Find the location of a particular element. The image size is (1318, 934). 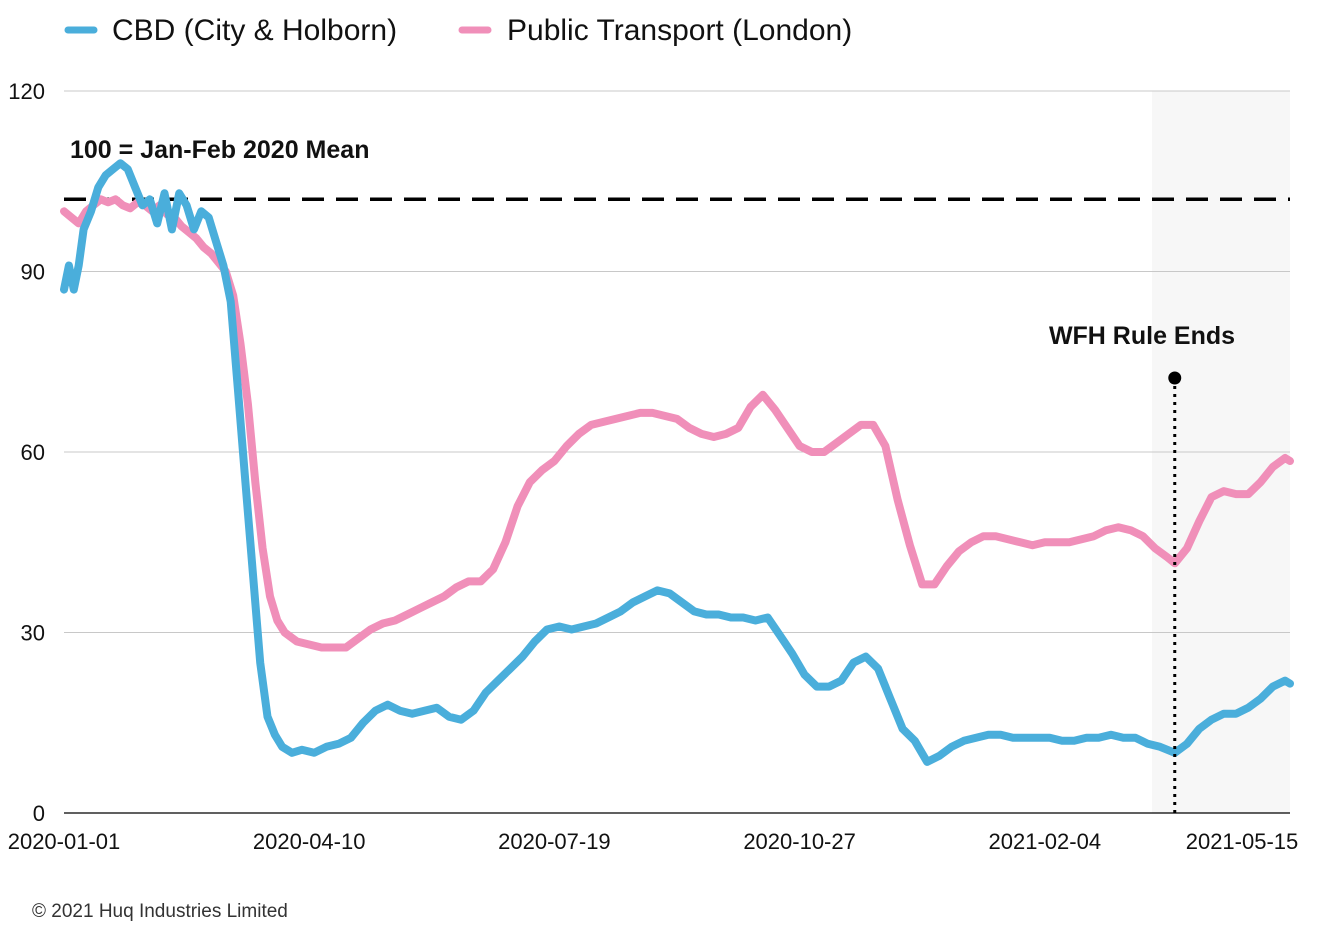

x-tick-label: 2021-05-15 is located at coordinates (1242, 841).